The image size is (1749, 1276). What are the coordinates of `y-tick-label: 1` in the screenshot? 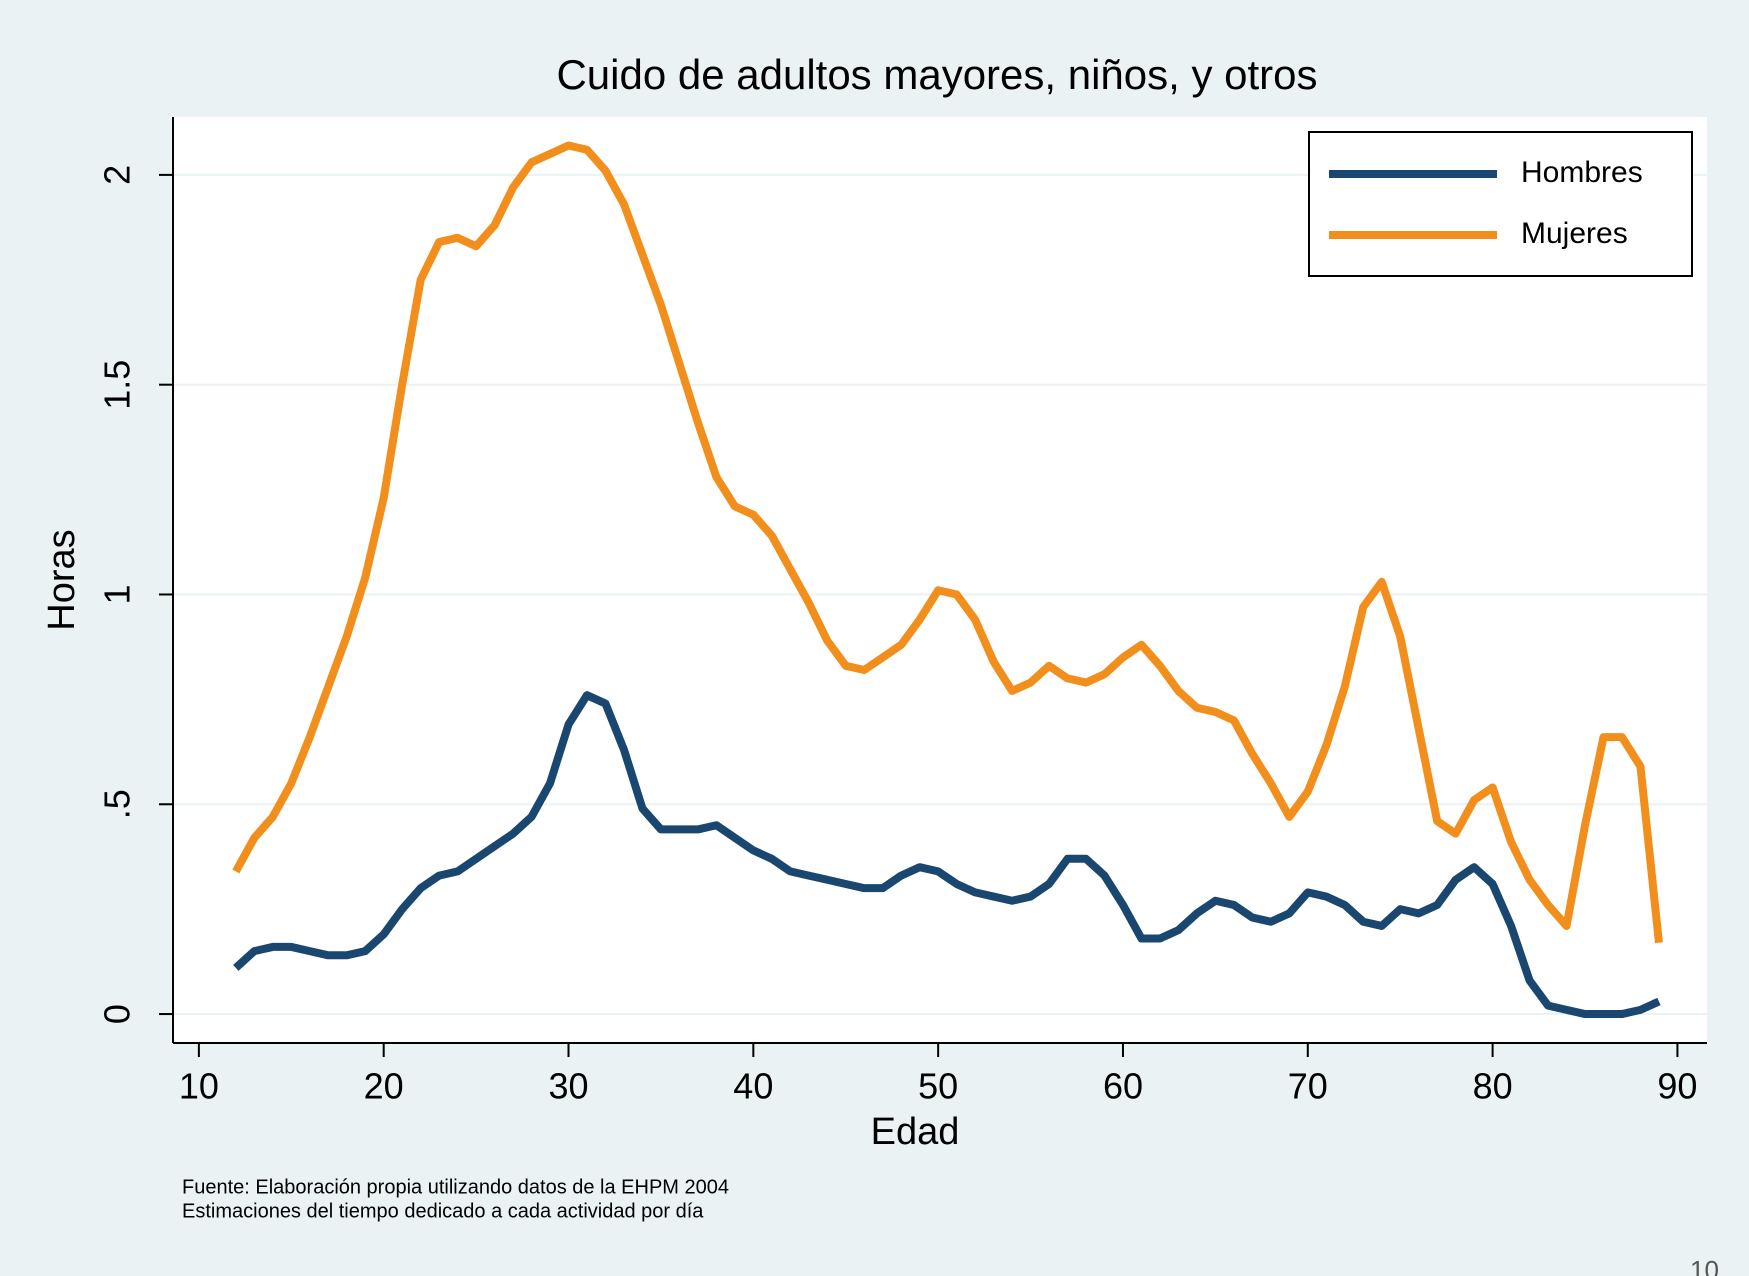 It's located at (117, 594).